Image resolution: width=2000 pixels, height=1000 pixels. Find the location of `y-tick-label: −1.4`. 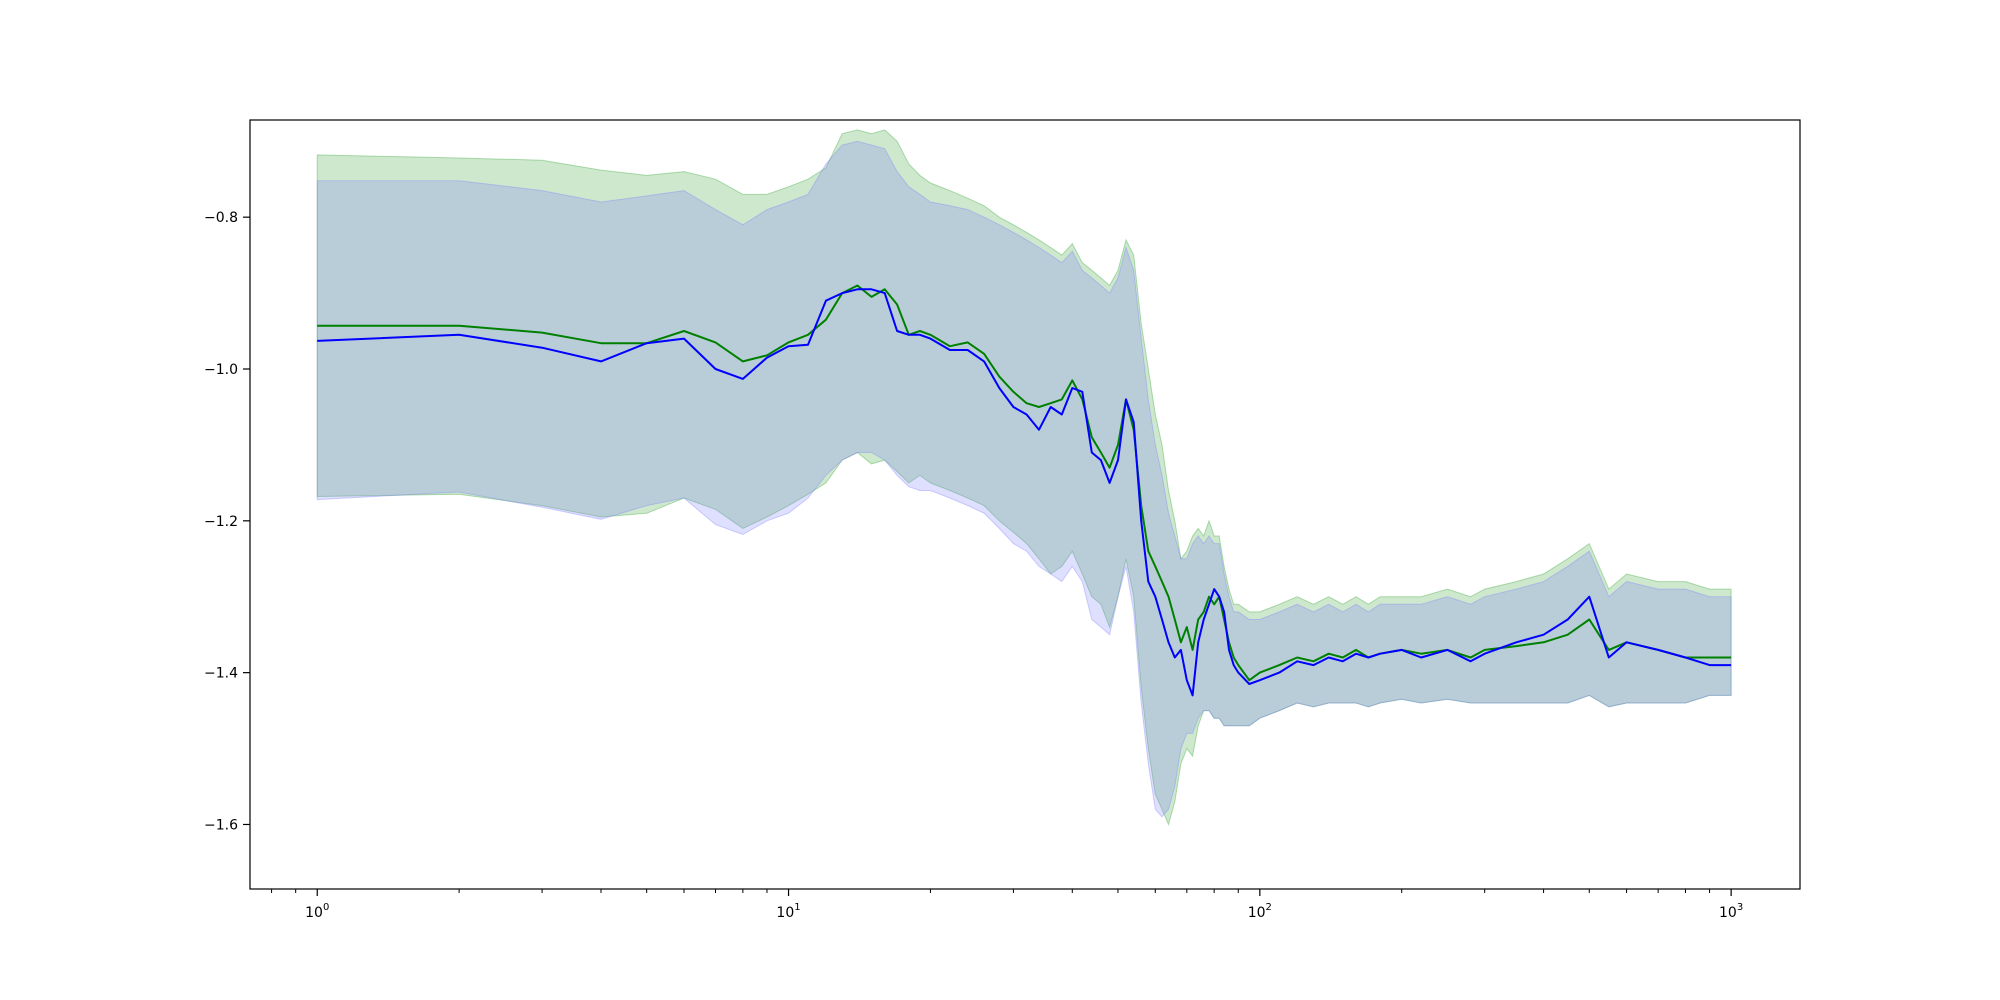

y-tick-label: −1.4 is located at coordinates (221, 674).